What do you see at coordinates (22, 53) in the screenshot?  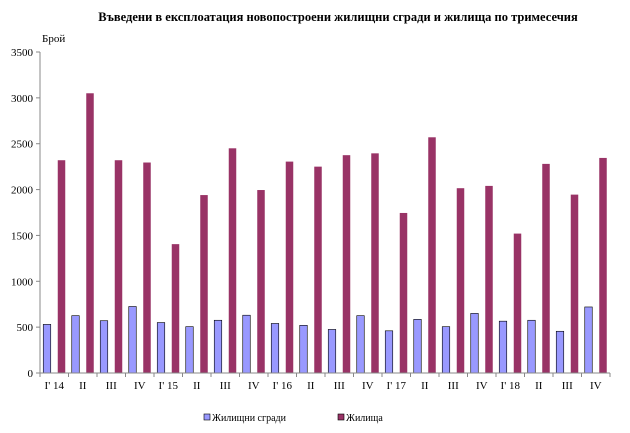 I see `y-tick-label: 3500` at bounding box center [22, 53].